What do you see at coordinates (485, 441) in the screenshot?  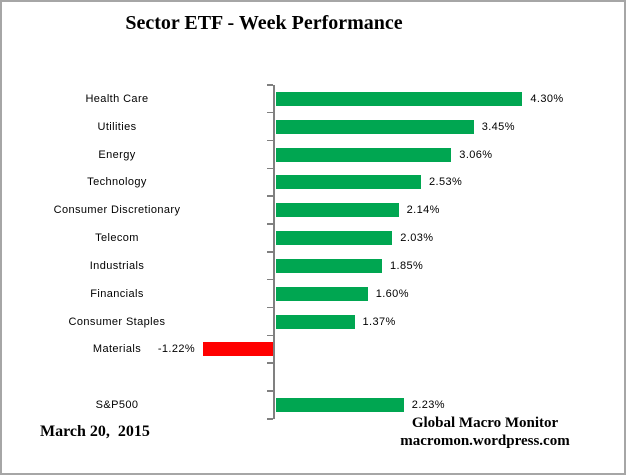 I see `credit-line-2: macromon.wordpress.com` at bounding box center [485, 441].